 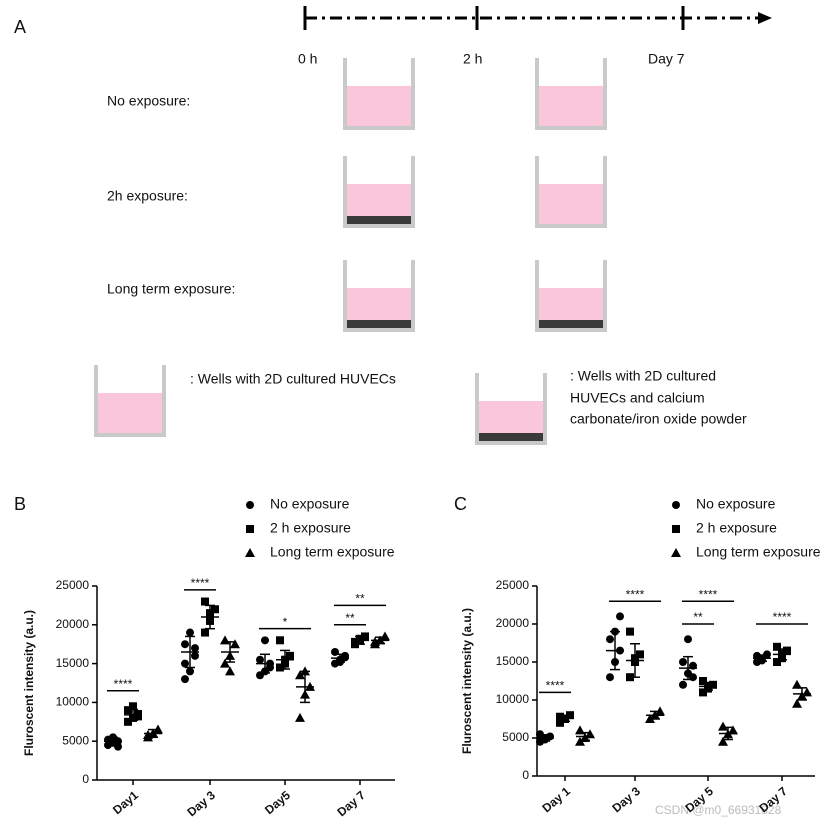 I want to click on panel-label: A, so click(x=20, y=27).